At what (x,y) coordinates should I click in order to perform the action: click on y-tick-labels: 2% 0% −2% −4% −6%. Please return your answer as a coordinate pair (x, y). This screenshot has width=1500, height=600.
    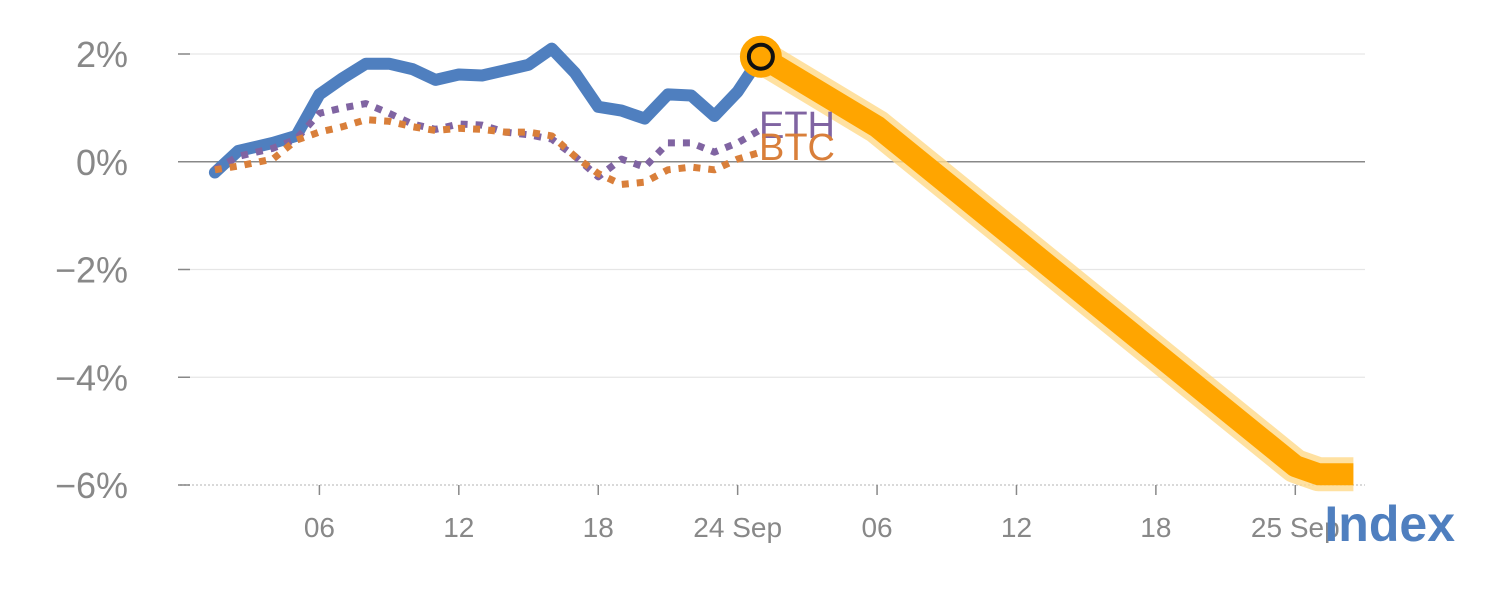
    Looking at the image, I should click on (91, 270).